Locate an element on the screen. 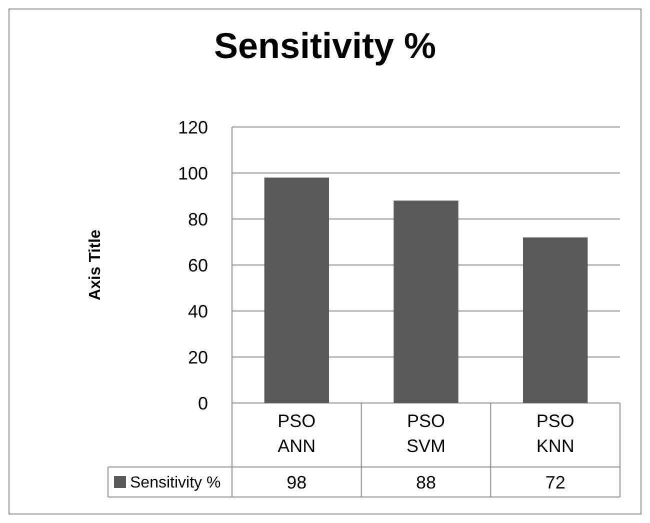  y-tick-label: 0 is located at coordinates (203, 403).